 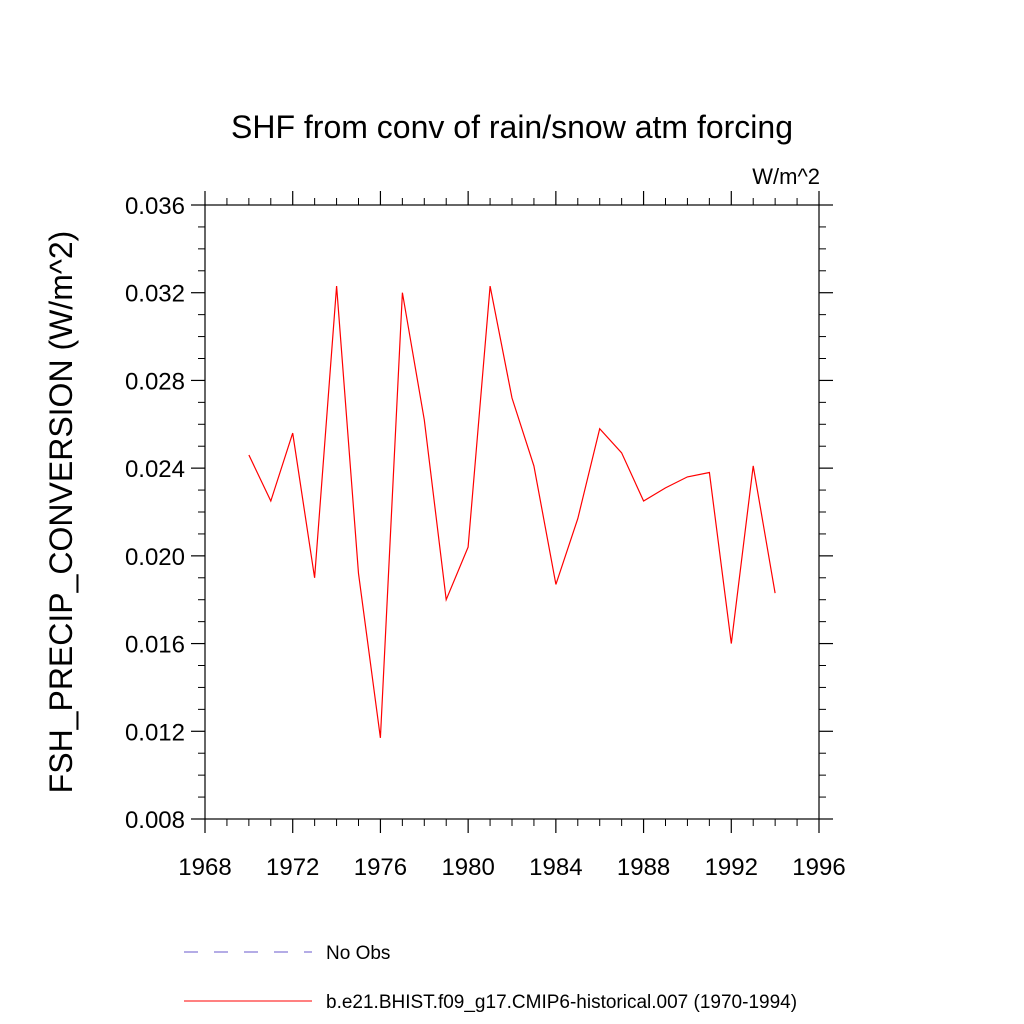 I want to click on units-label: W/m^2, so click(x=786, y=176).